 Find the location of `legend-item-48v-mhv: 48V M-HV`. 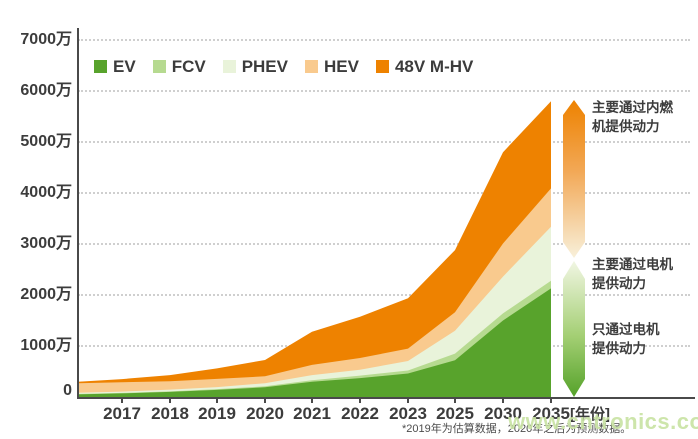

legend-item-48v-mhv: 48V M-HV is located at coordinates (424, 66).